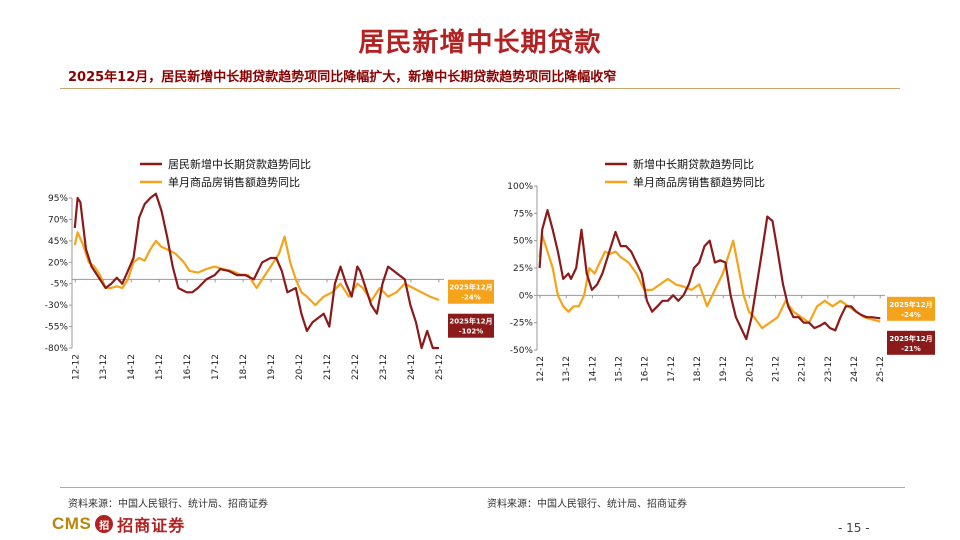 Image resolution: width=960 pixels, height=540 pixels. Describe the element at coordinates (520, 187) in the screenshot. I see `y-tick-label: 100%` at that location.